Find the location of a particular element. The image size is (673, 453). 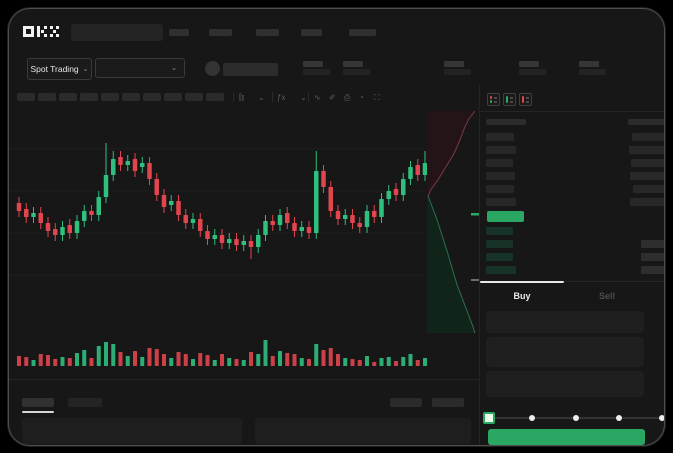

total-field is located at coordinates (565, 384).